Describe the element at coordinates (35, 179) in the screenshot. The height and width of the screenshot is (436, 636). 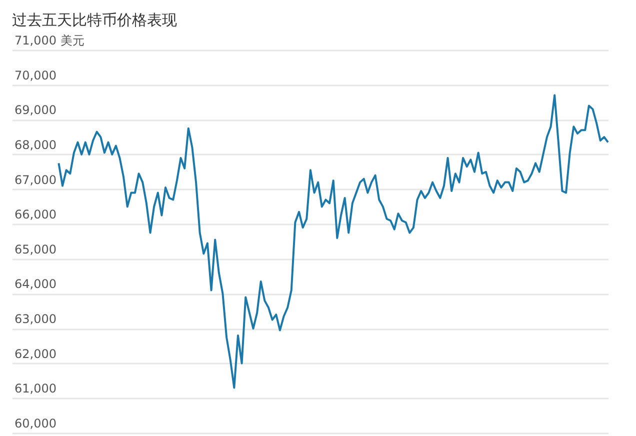
I see `y-tick-label: 67,000` at that location.